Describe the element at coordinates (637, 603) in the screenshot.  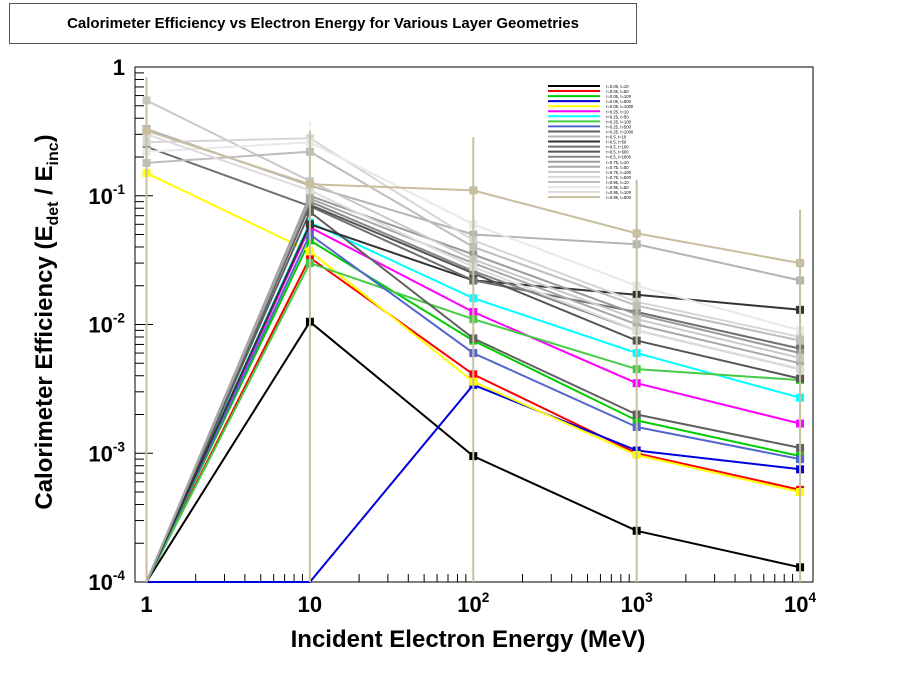
I see `x-tick-label: 10³` at that location.